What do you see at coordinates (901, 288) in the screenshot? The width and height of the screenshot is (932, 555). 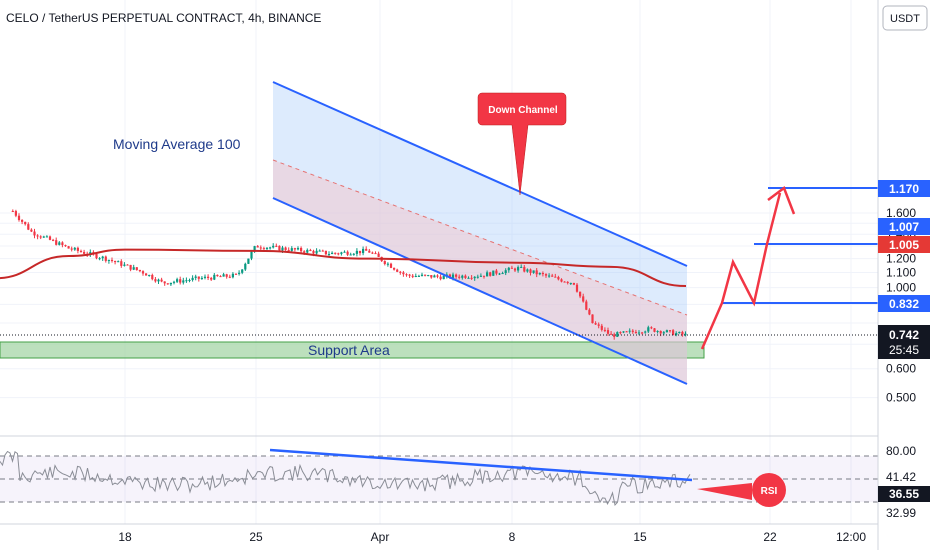 I see `price-tick-label: 1.000` at bounding box center [901, 288].